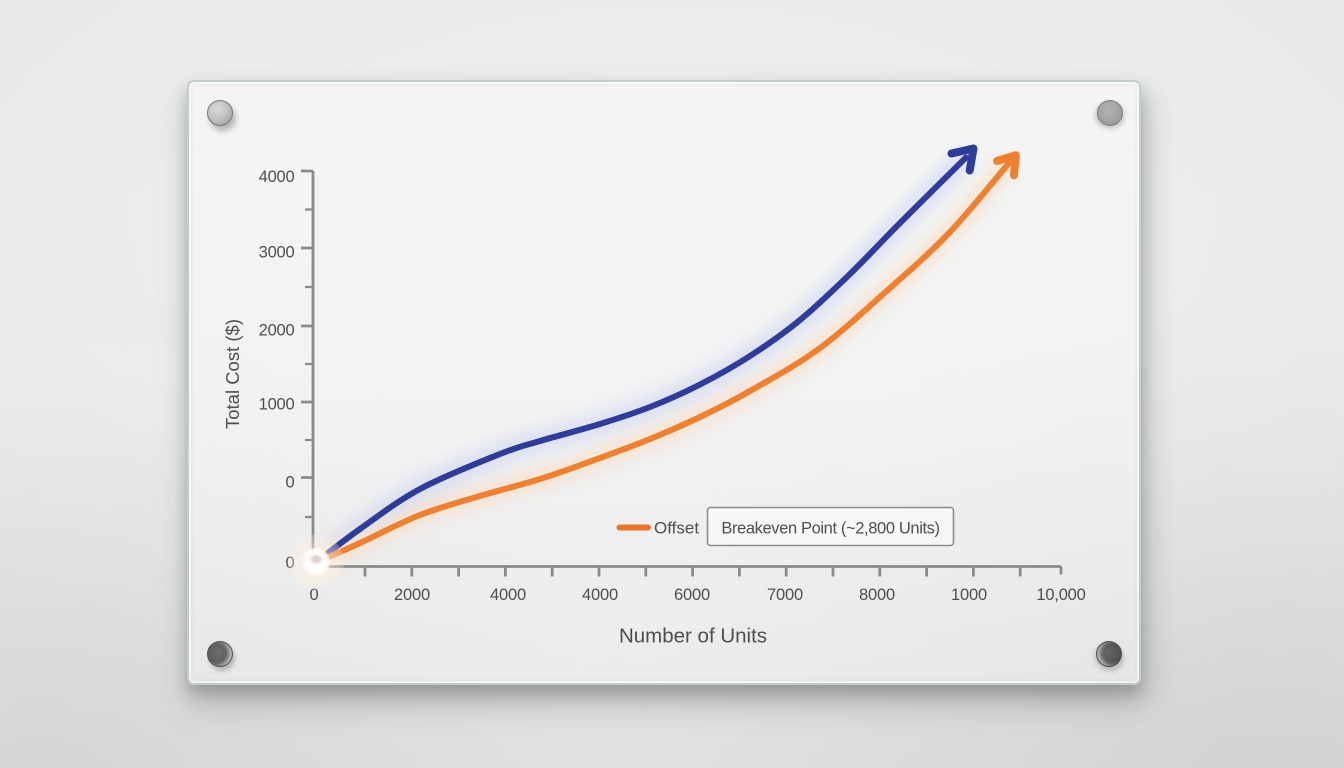 The height and width of the screenshot is (768, 1344). Describe the element at coordinates (232, 374) in the screenshot. I see `svg-text: Total Cost ($)` at that location.